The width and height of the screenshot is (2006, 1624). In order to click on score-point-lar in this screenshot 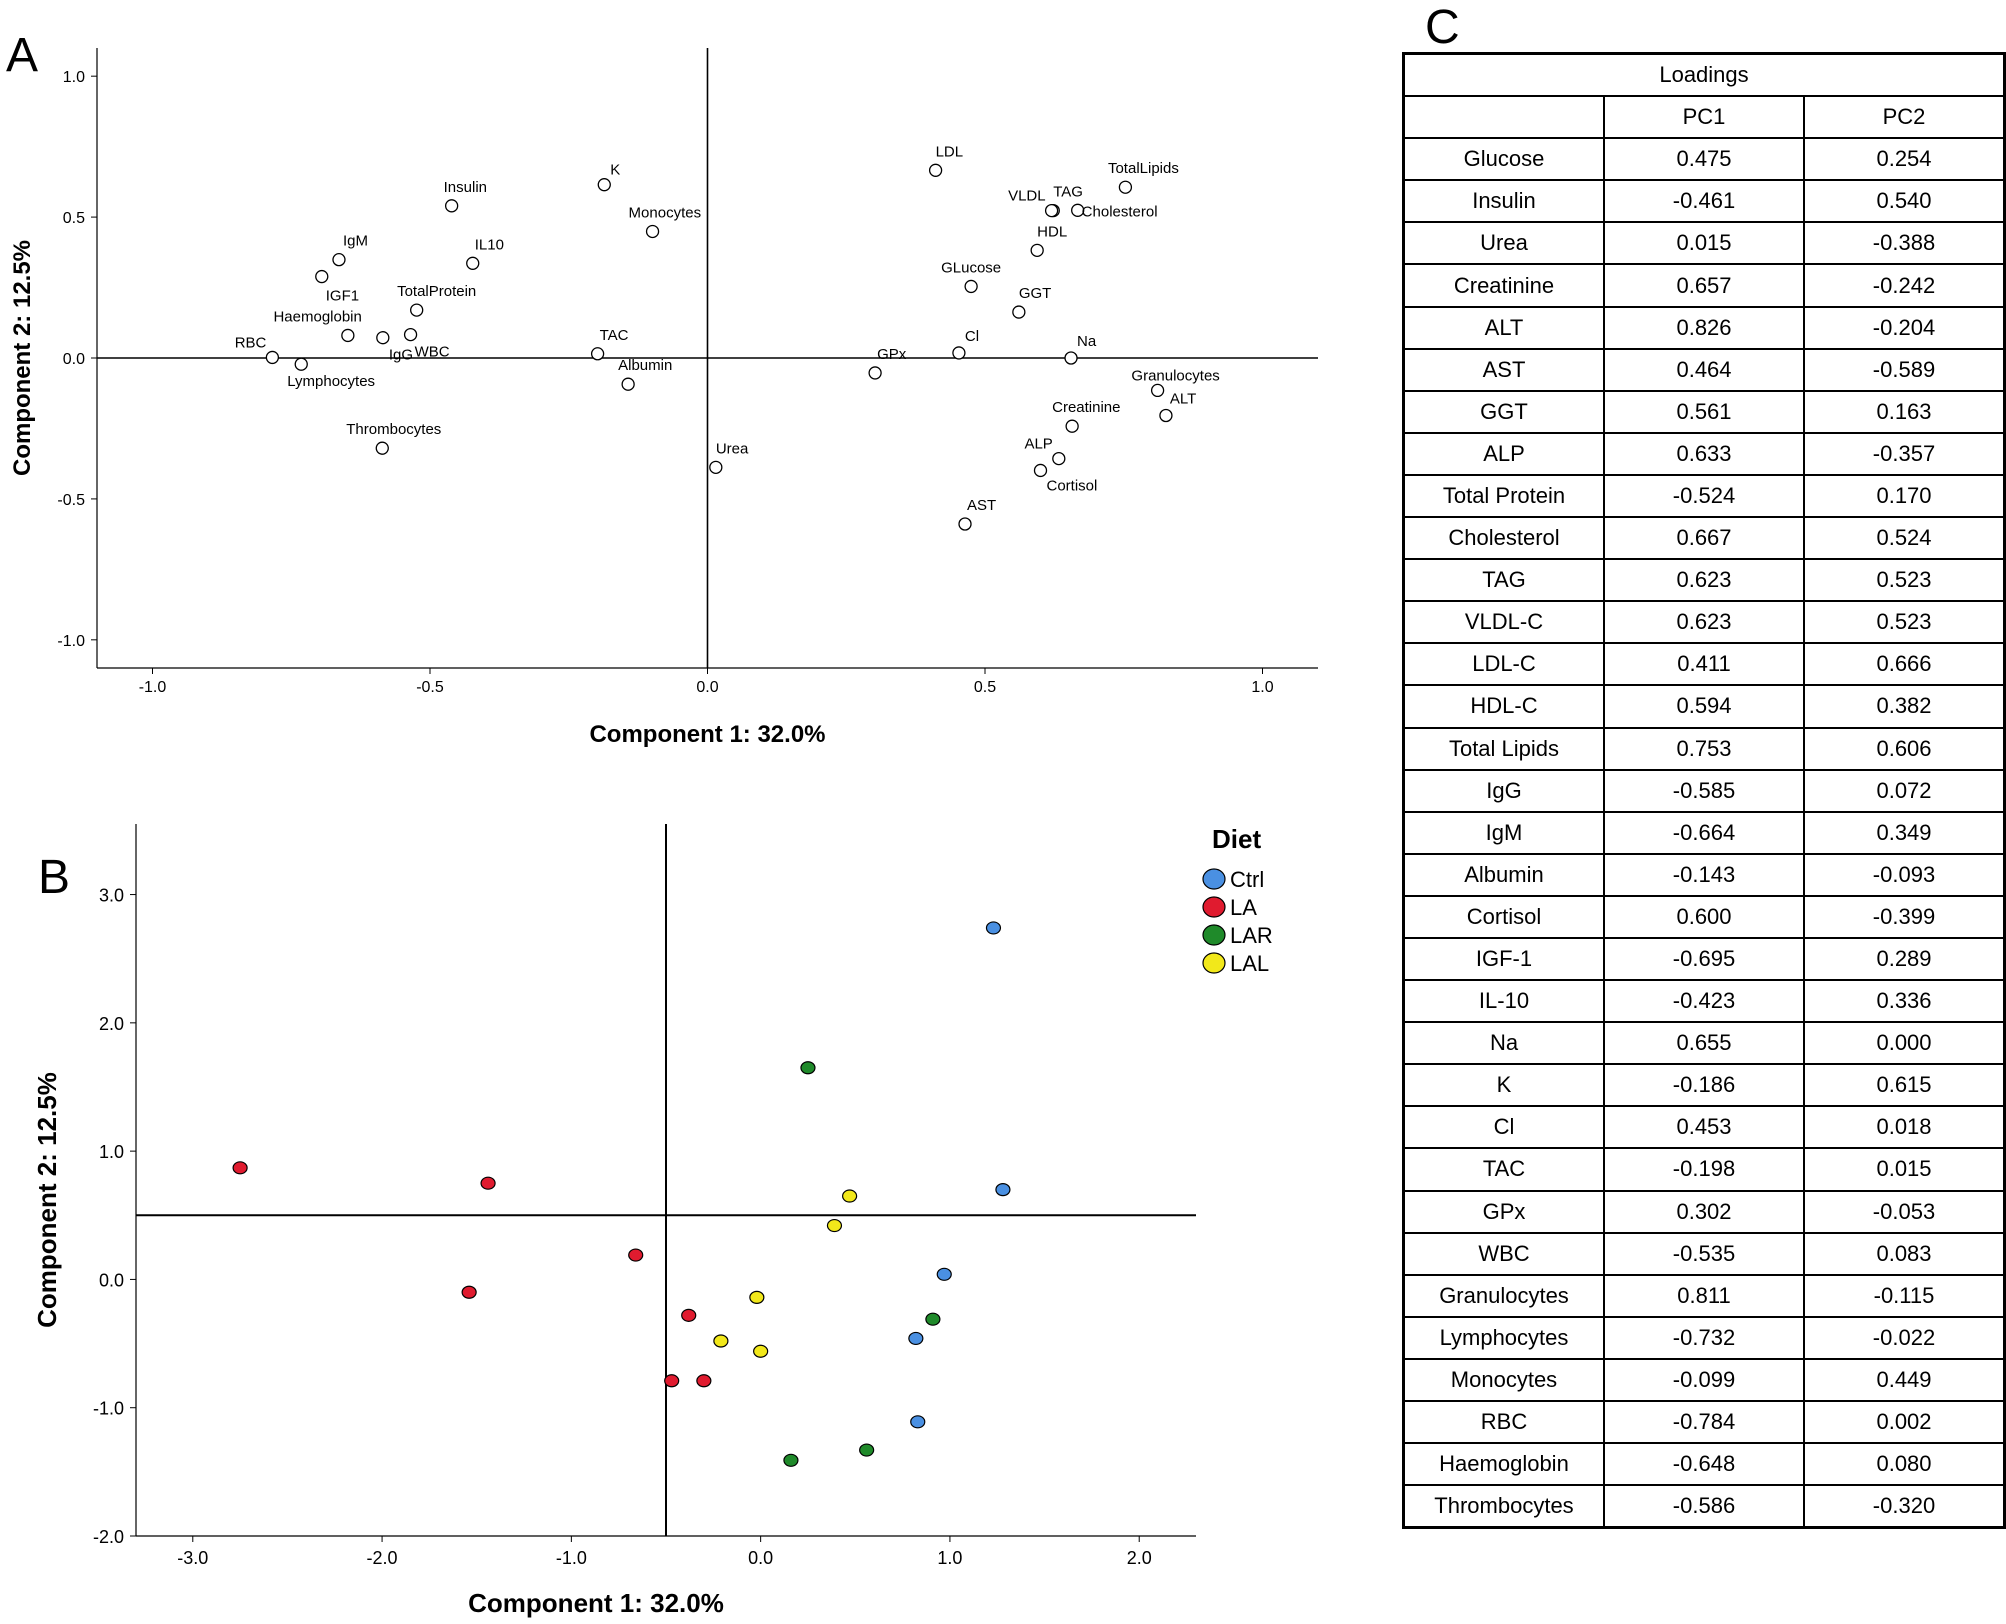, I will do `click(867, 1450)`.